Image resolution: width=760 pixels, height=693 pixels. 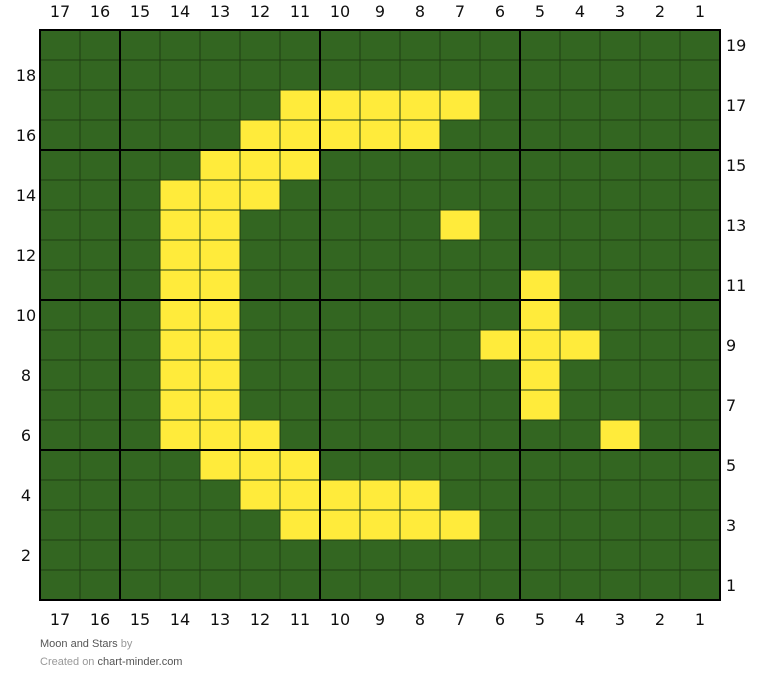 What do you see at coordinates (500, 45) in the screenshot?
I see `cell-r19-c6` at bounding box center [500, 45].